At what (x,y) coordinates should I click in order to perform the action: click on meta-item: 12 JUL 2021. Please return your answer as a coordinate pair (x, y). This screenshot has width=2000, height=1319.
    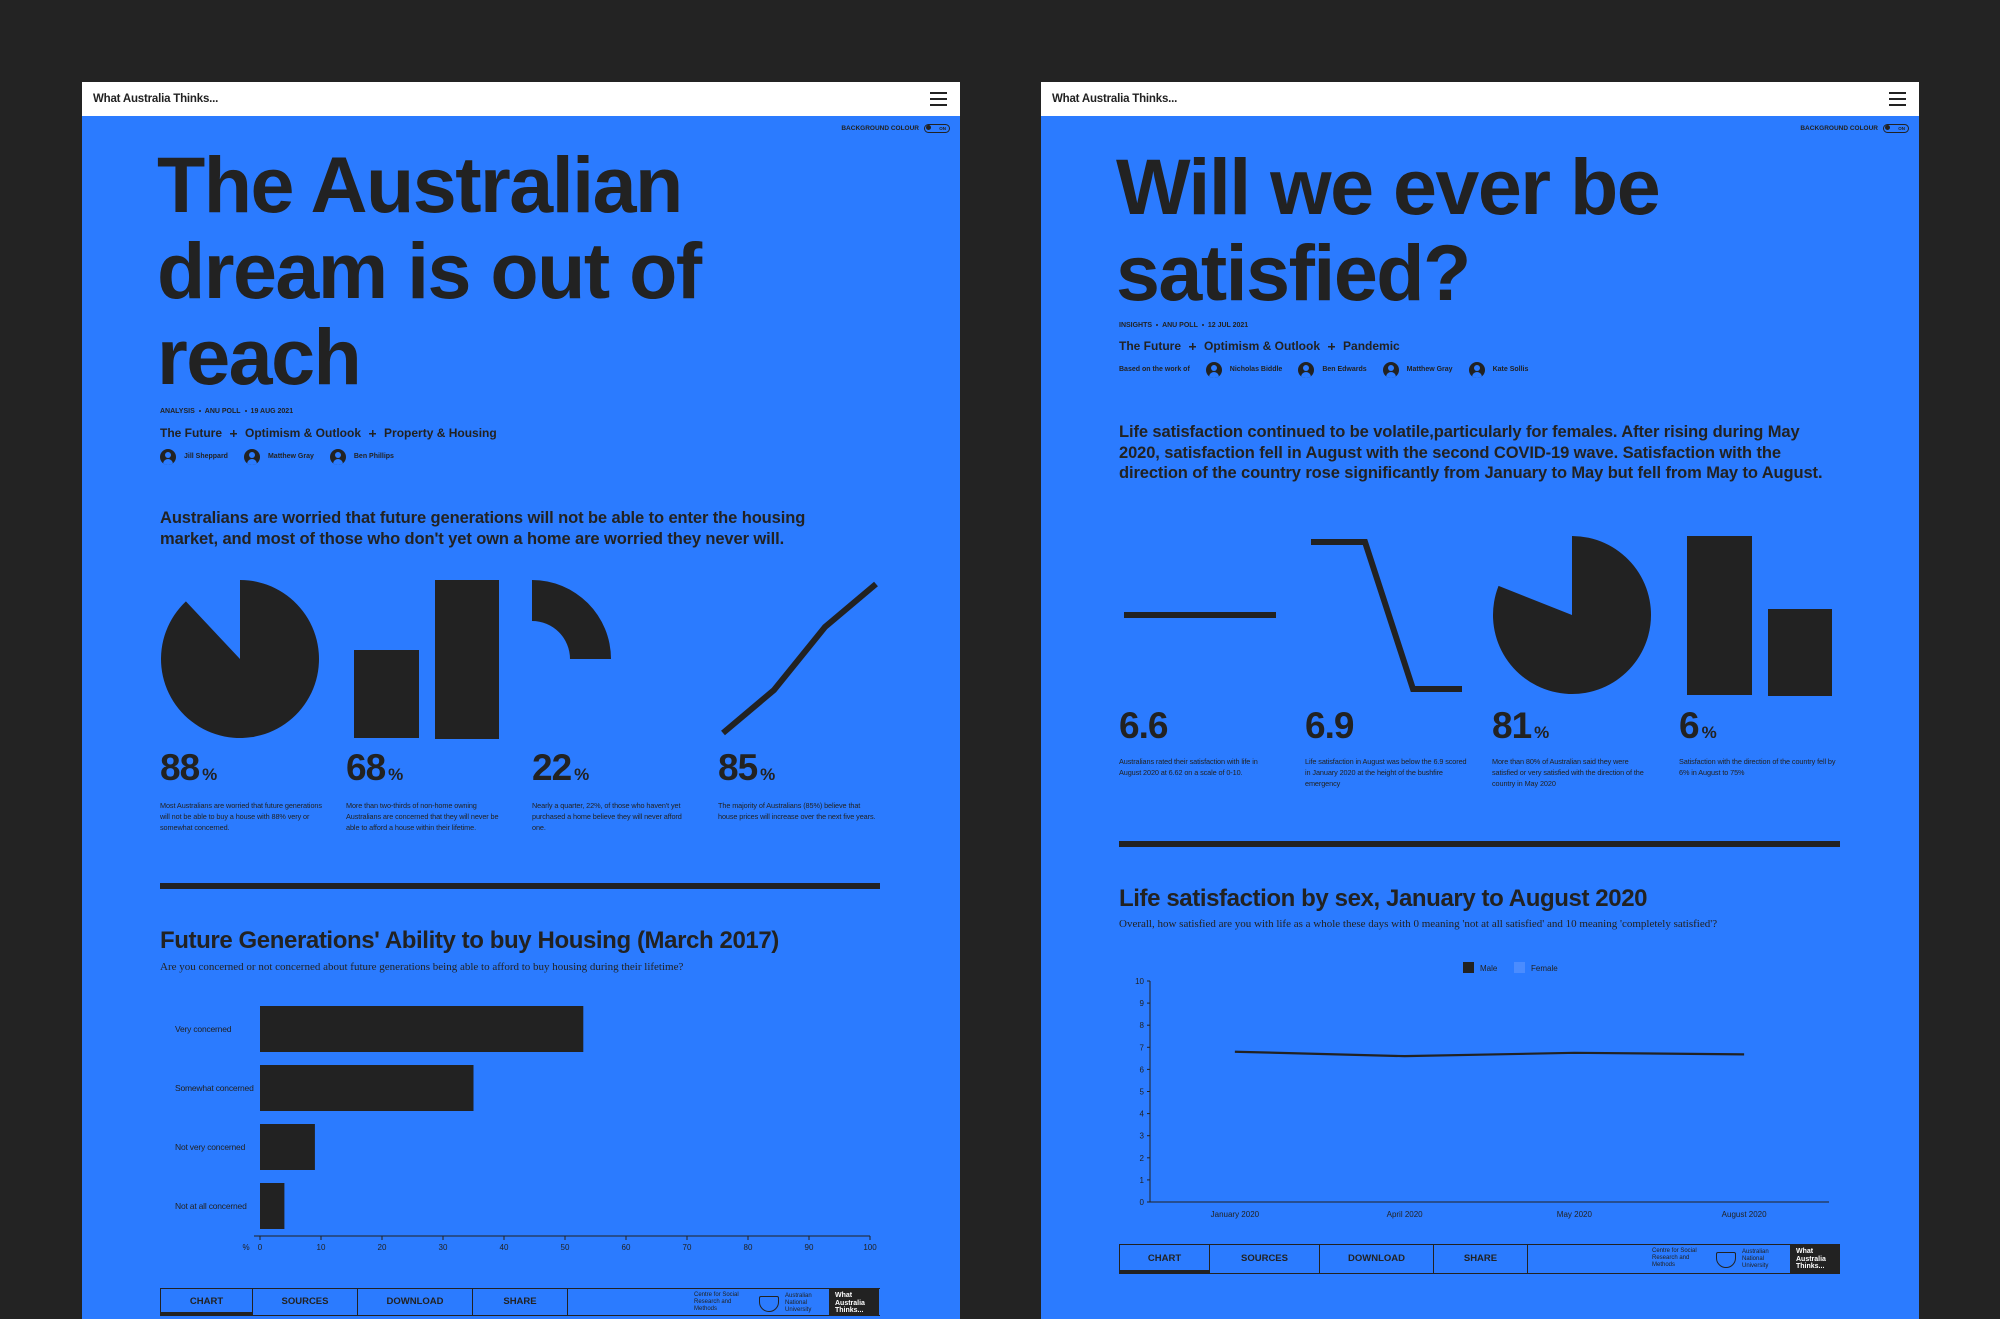
    Looking at the image, I should click on (1228, 325).